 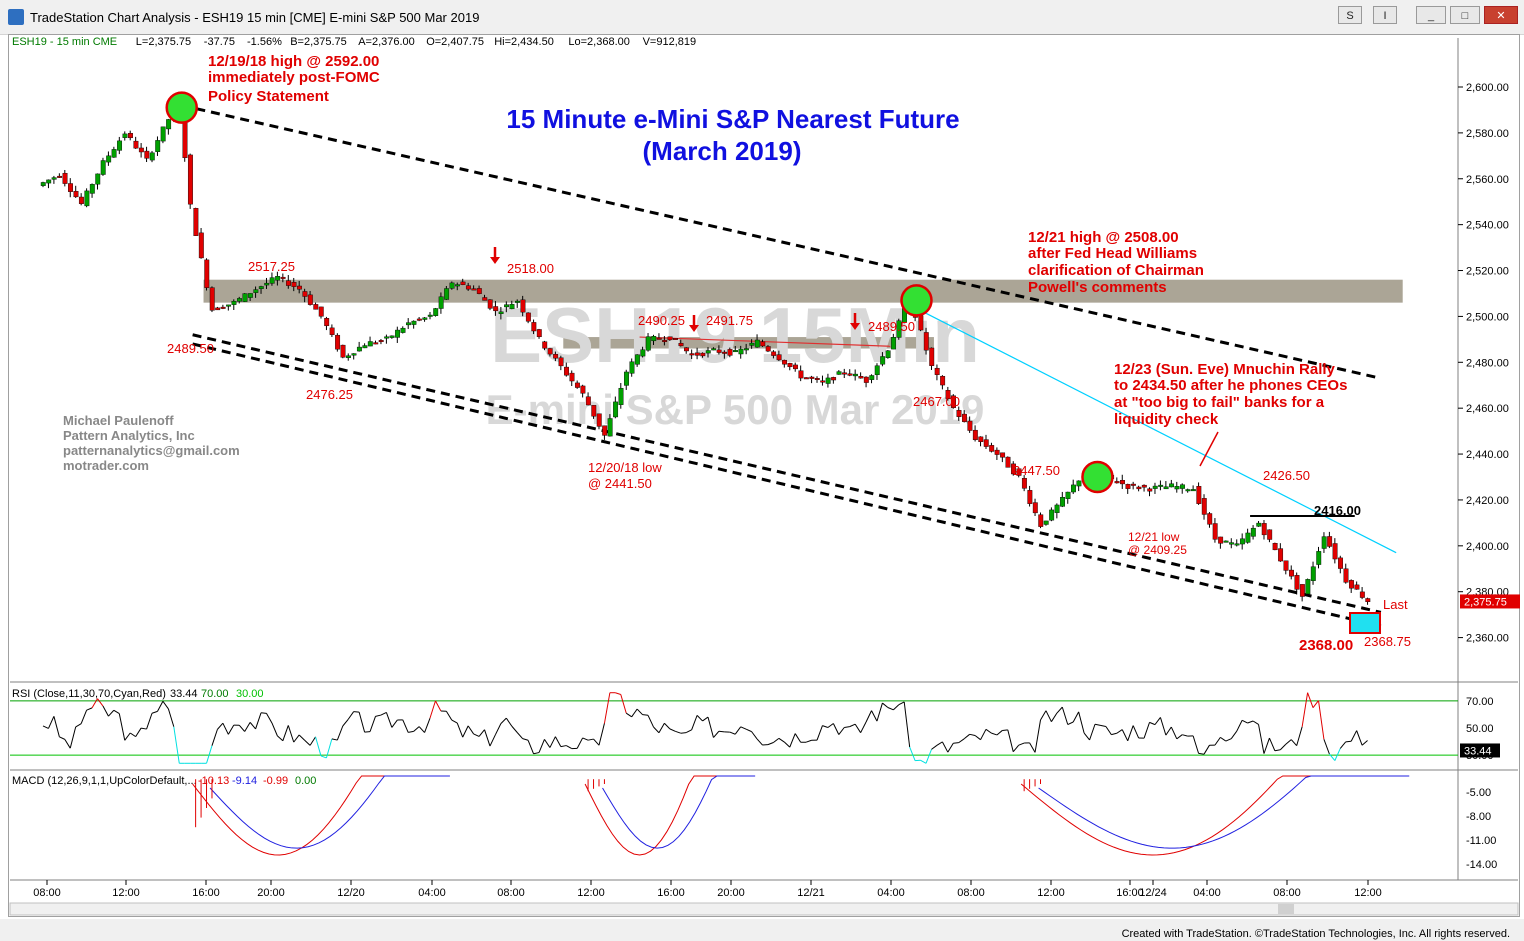 I want to click on annotation-label: immediately post-FOMC, so click(x=294, y=77).